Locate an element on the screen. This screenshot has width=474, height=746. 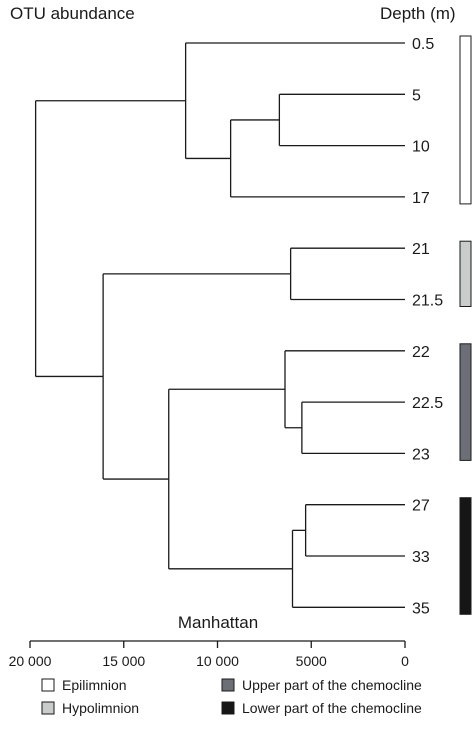
leaf-label: 22.5 is located at coordinates (427, 403).